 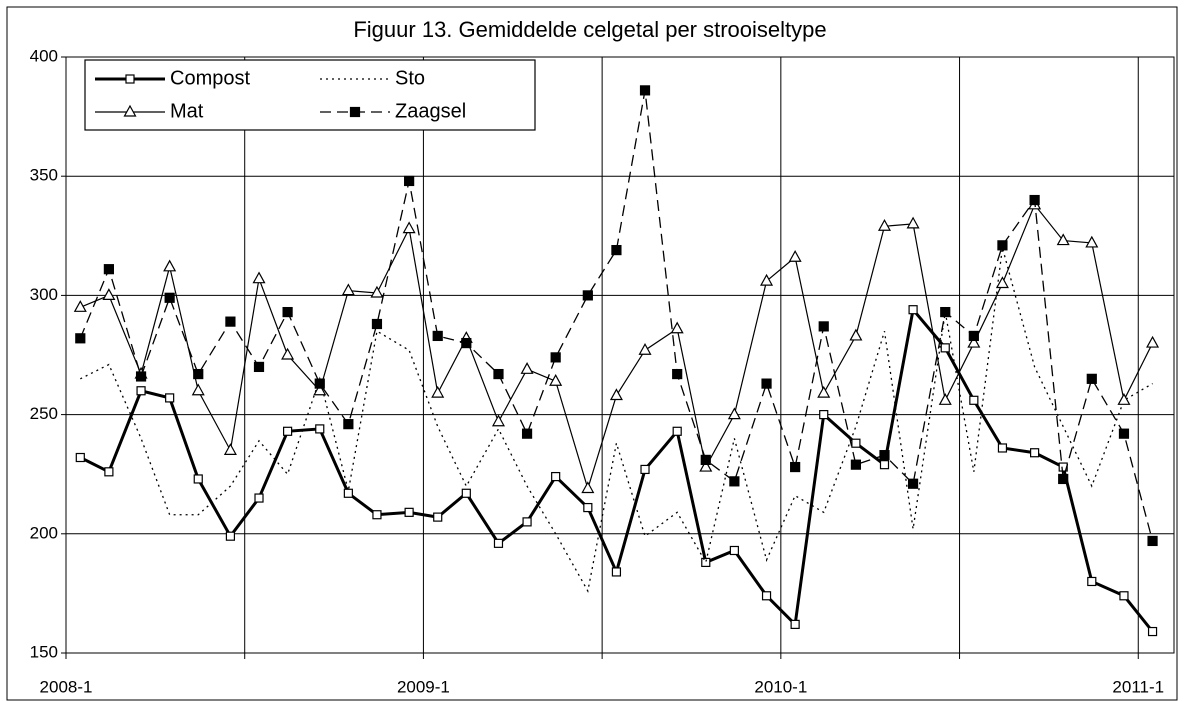 I want to click on legend-label: Sto, so click(x=410, y=78).